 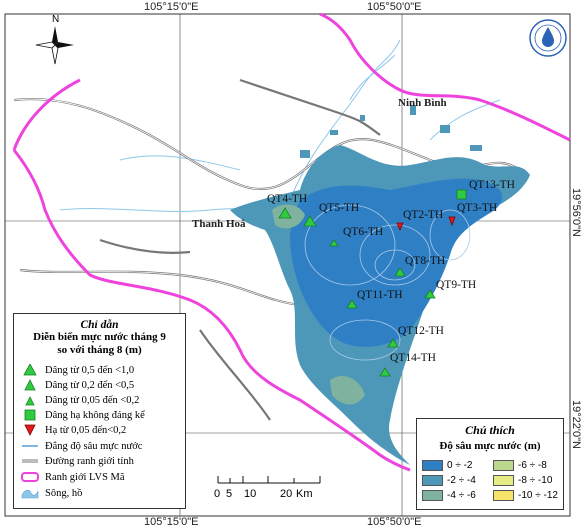 What do you see at coordinates (400, 227) in the screenshot?
I see `station-marker-qt2` at bounding box center [400, 227].